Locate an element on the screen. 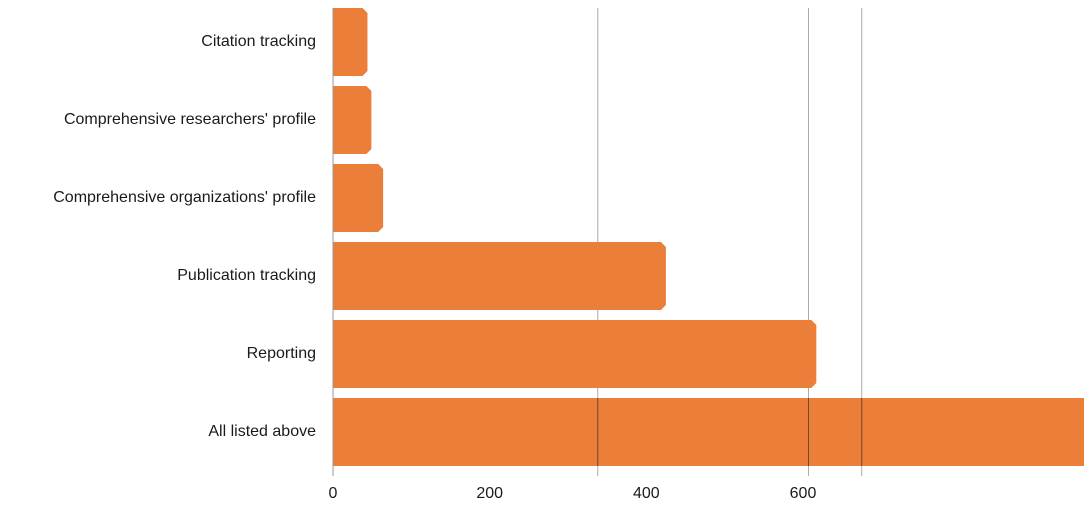 Image resolution: width=1084 pixels, height=506 pixels. category-label: Publication tracking is located at coordinates (246, 275).